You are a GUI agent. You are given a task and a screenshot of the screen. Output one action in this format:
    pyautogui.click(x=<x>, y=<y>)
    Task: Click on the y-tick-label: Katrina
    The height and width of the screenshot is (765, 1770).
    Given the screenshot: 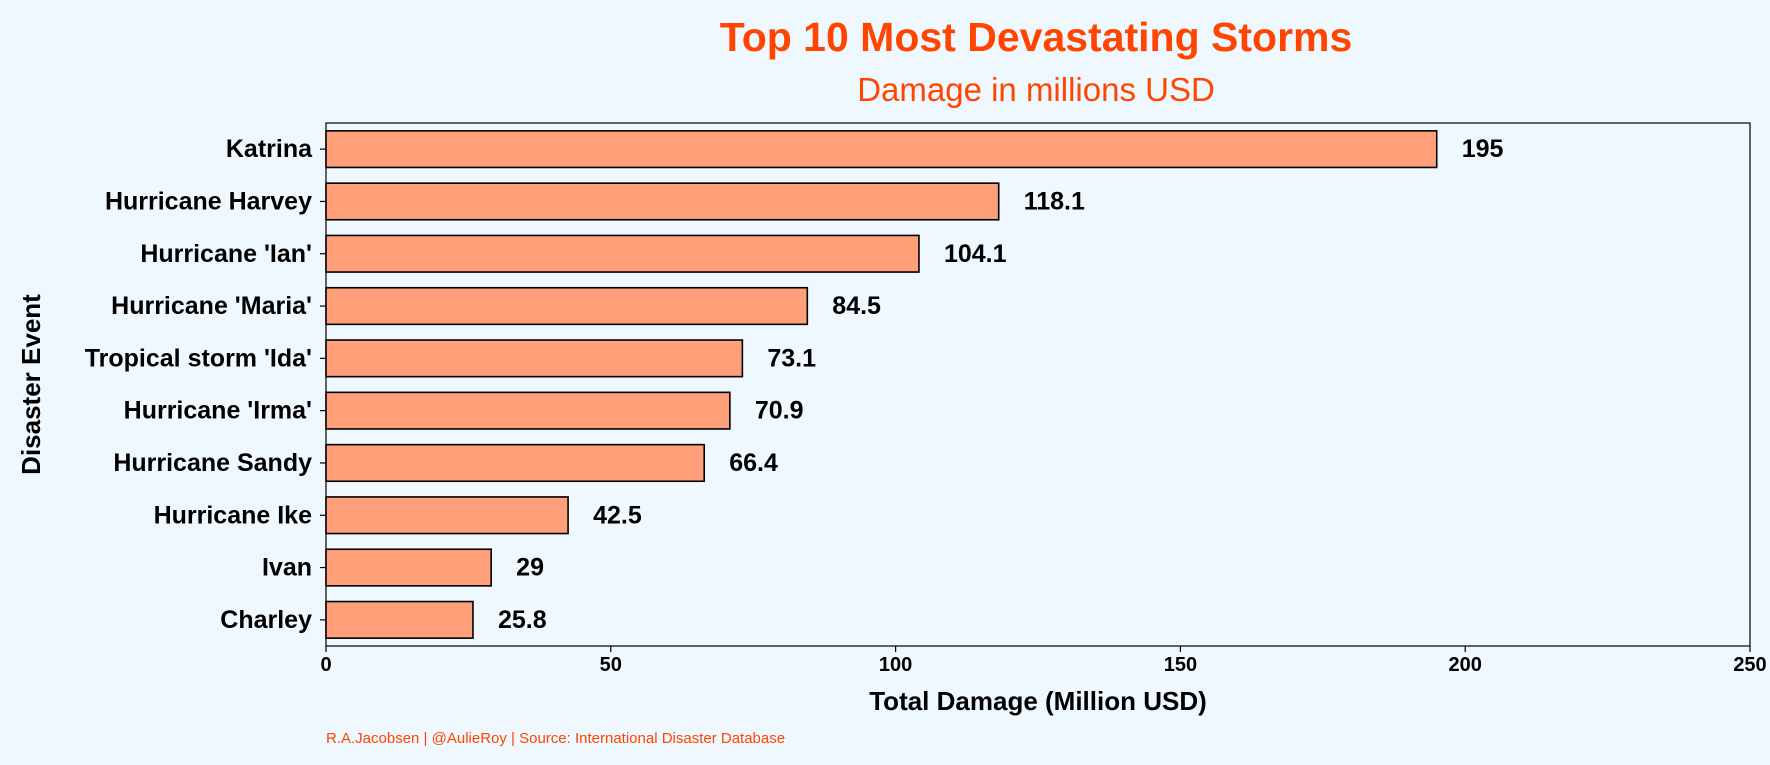 What is the action you would take?
    pyautogui.click(x=269, y=149)
    